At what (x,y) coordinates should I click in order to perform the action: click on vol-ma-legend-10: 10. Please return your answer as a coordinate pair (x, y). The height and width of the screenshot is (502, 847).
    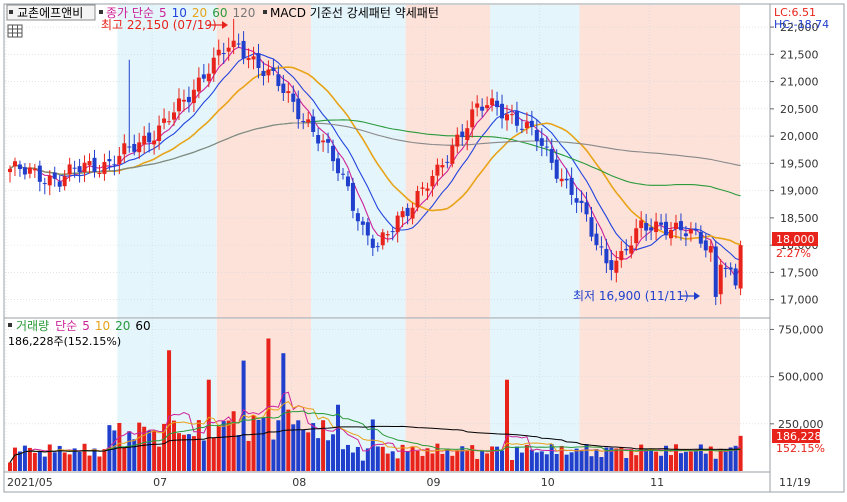
    Looking at the image, I should click on (102, 326).